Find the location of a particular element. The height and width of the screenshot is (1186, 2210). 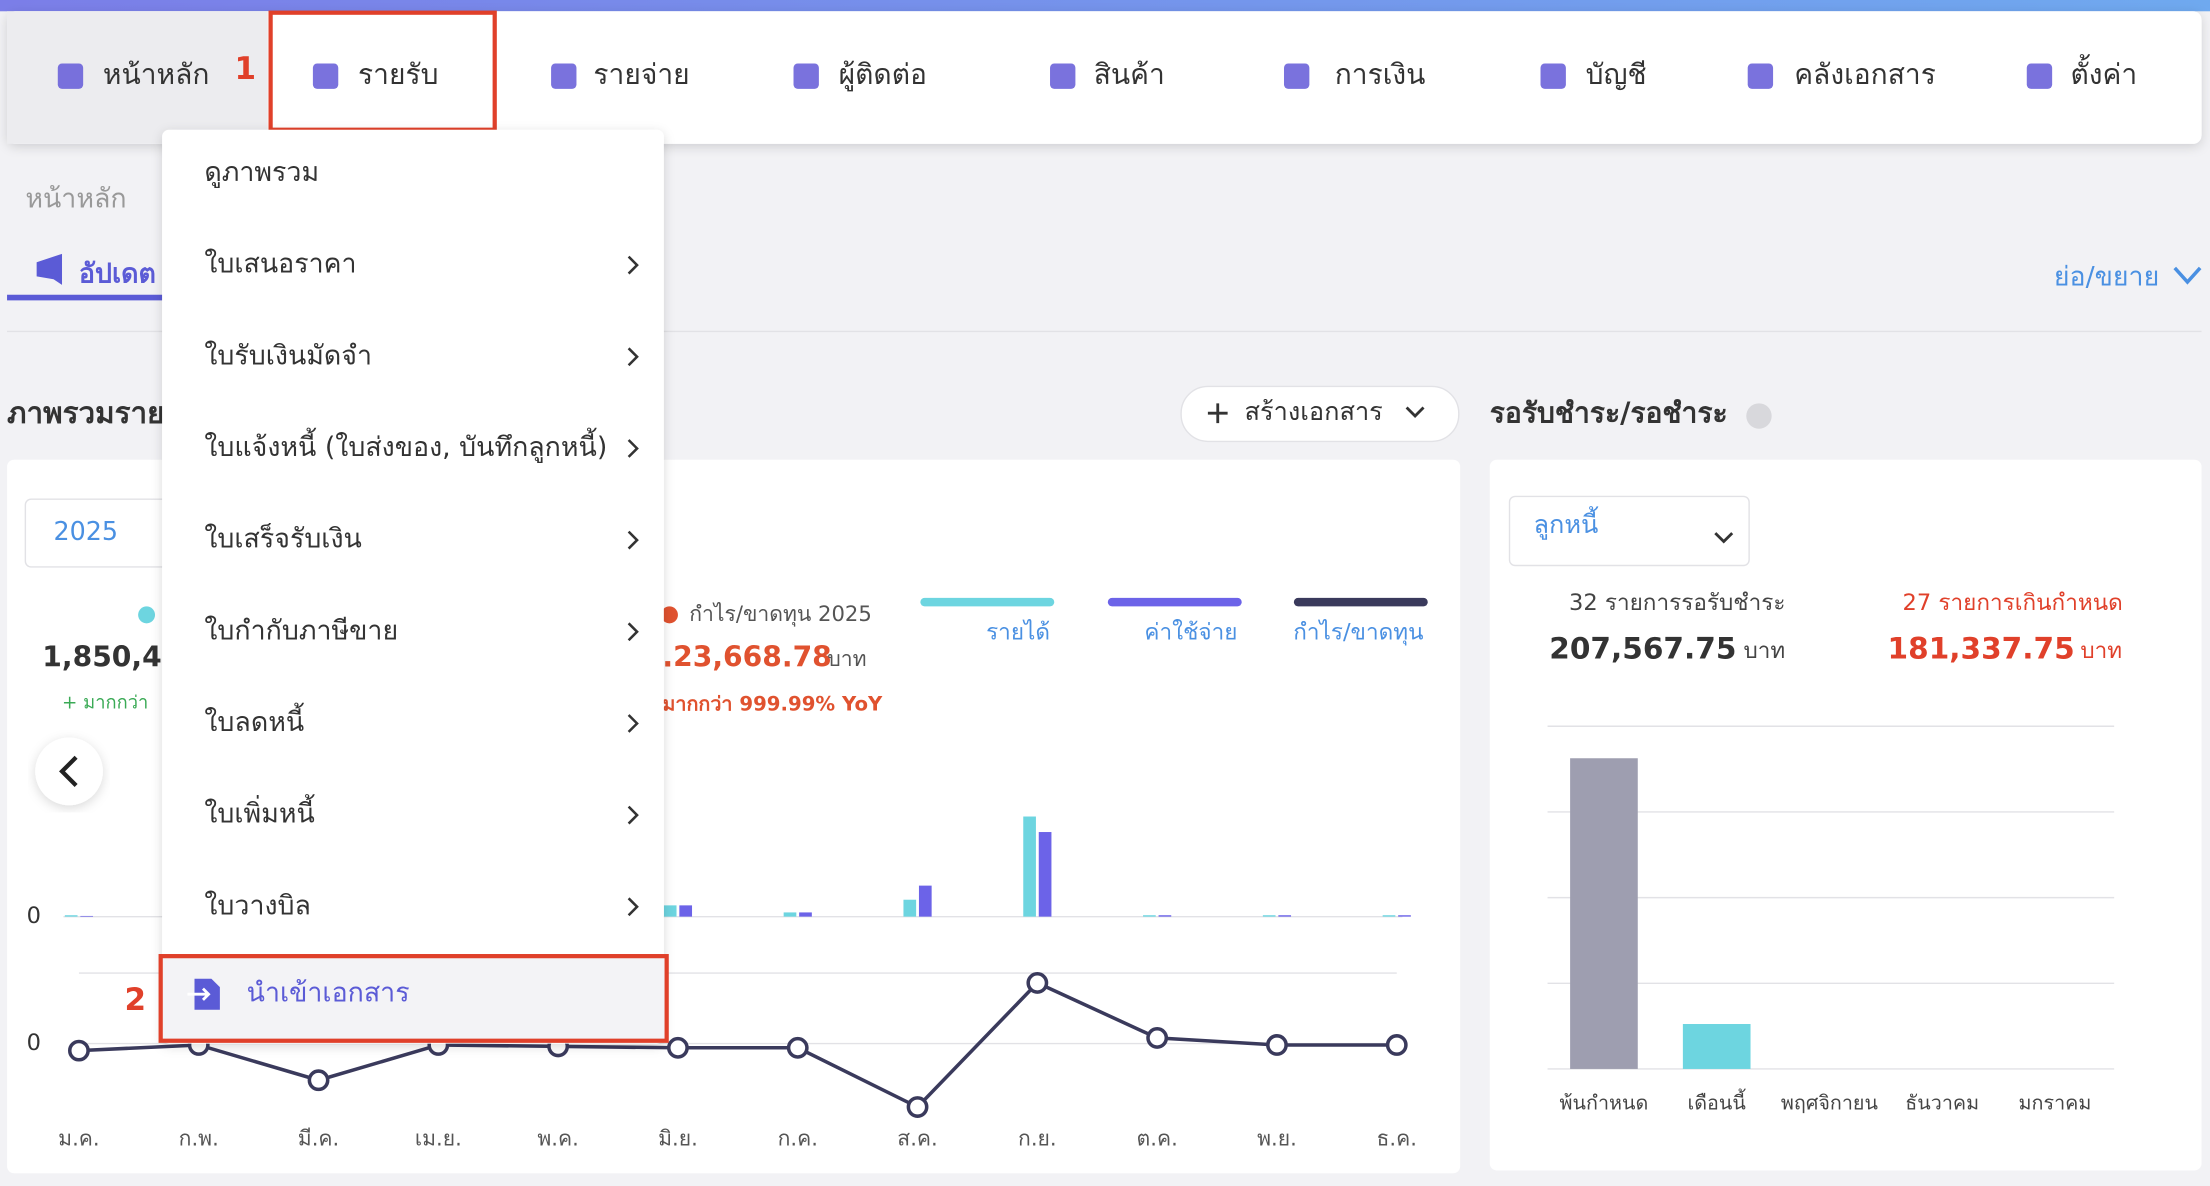

x-tick-label: มิ.ย. is located at coordinates (678, 1137).